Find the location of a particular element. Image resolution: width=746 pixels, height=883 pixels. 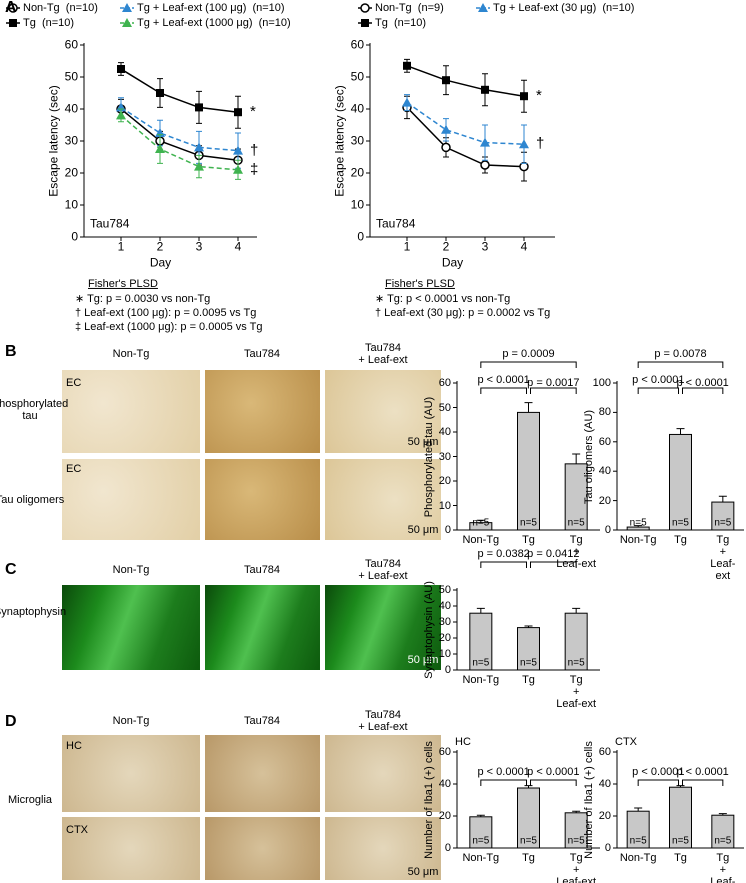

y-tick-label: 10 is located at coordinates (71, 204).